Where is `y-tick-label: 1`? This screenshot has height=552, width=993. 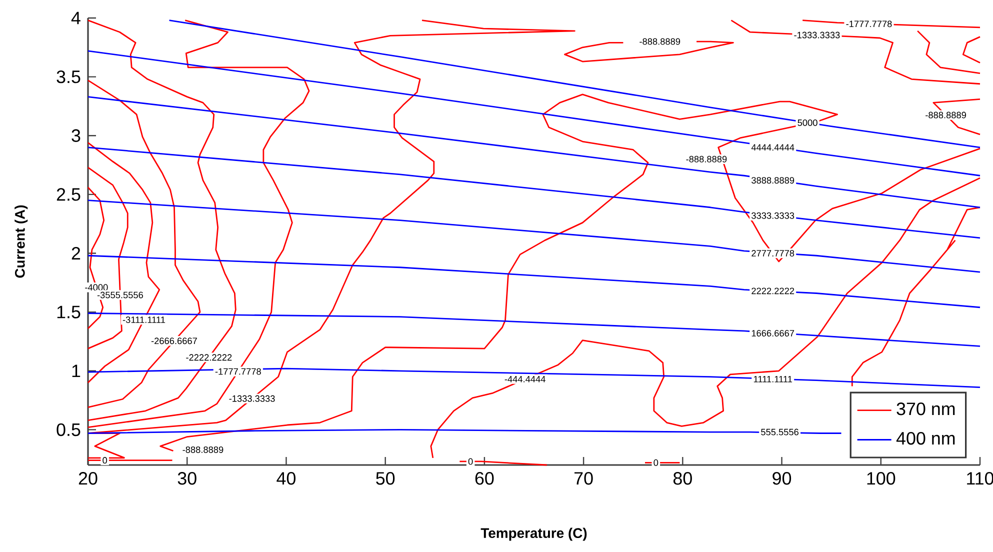 y-tick-label: 1 is located at coordinates (76, 371).